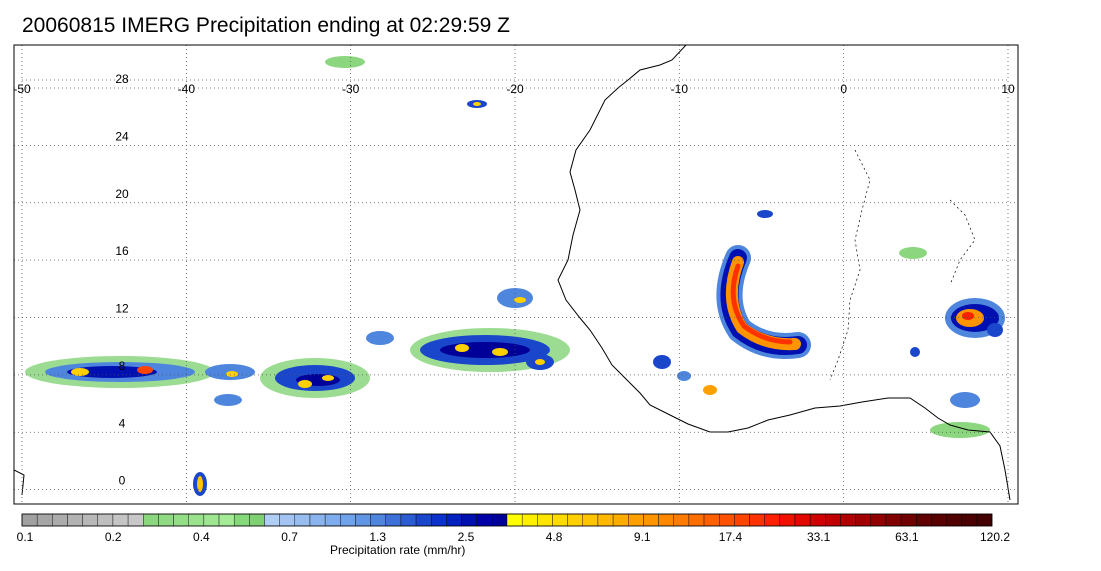 Image resolution: width=1101 pixels, height=571 pixels. Describe the element at coordinates (763, 302) in the screenshot. I see `rain-cluster-africa-arc` at that location.